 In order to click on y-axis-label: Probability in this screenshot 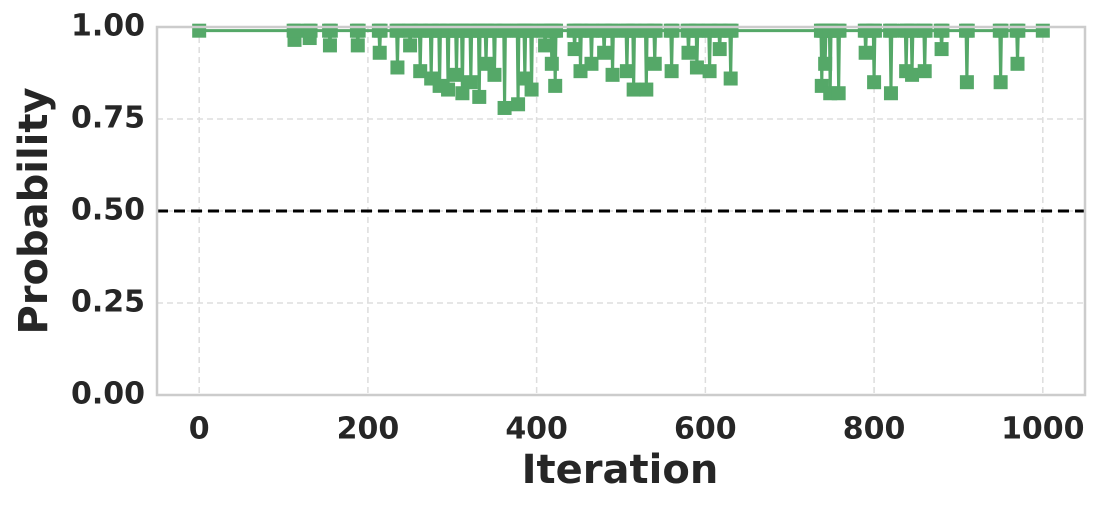, I will do `click(34, 210)`.